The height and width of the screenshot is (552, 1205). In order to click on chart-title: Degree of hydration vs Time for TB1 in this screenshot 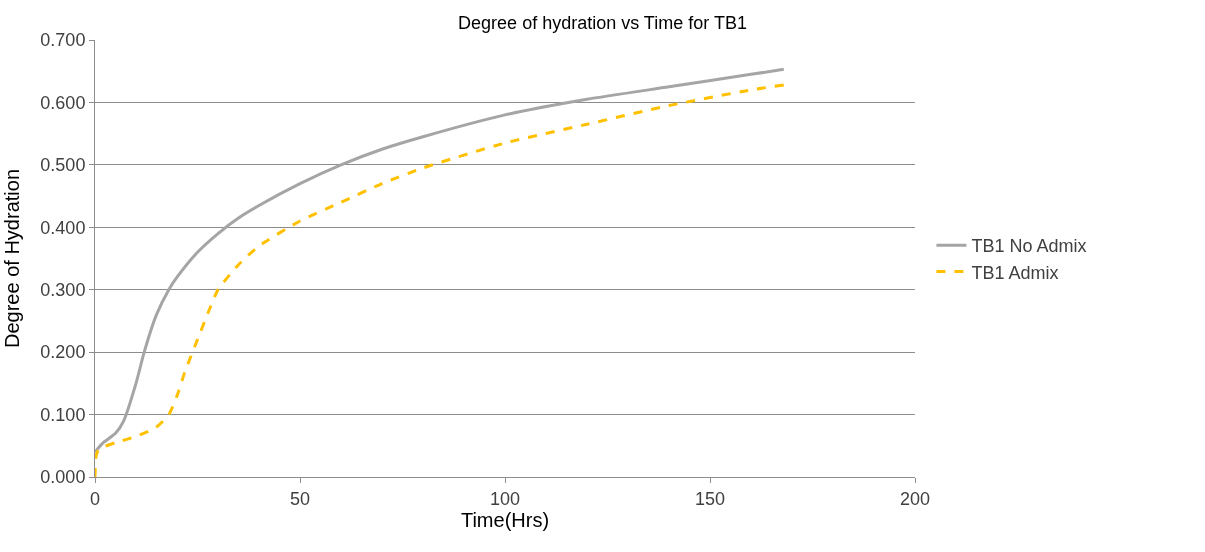, I will do `click(602, 23)`.